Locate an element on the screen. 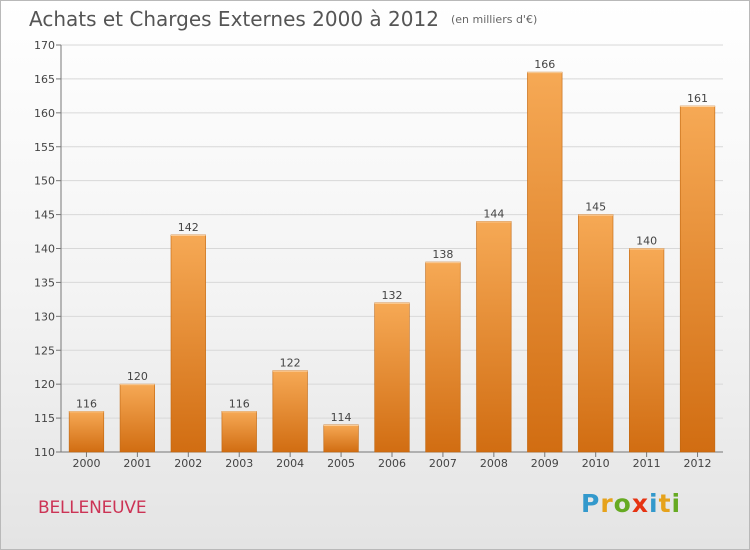  y-tick-label: 155 is located at coordinates (44, 147).